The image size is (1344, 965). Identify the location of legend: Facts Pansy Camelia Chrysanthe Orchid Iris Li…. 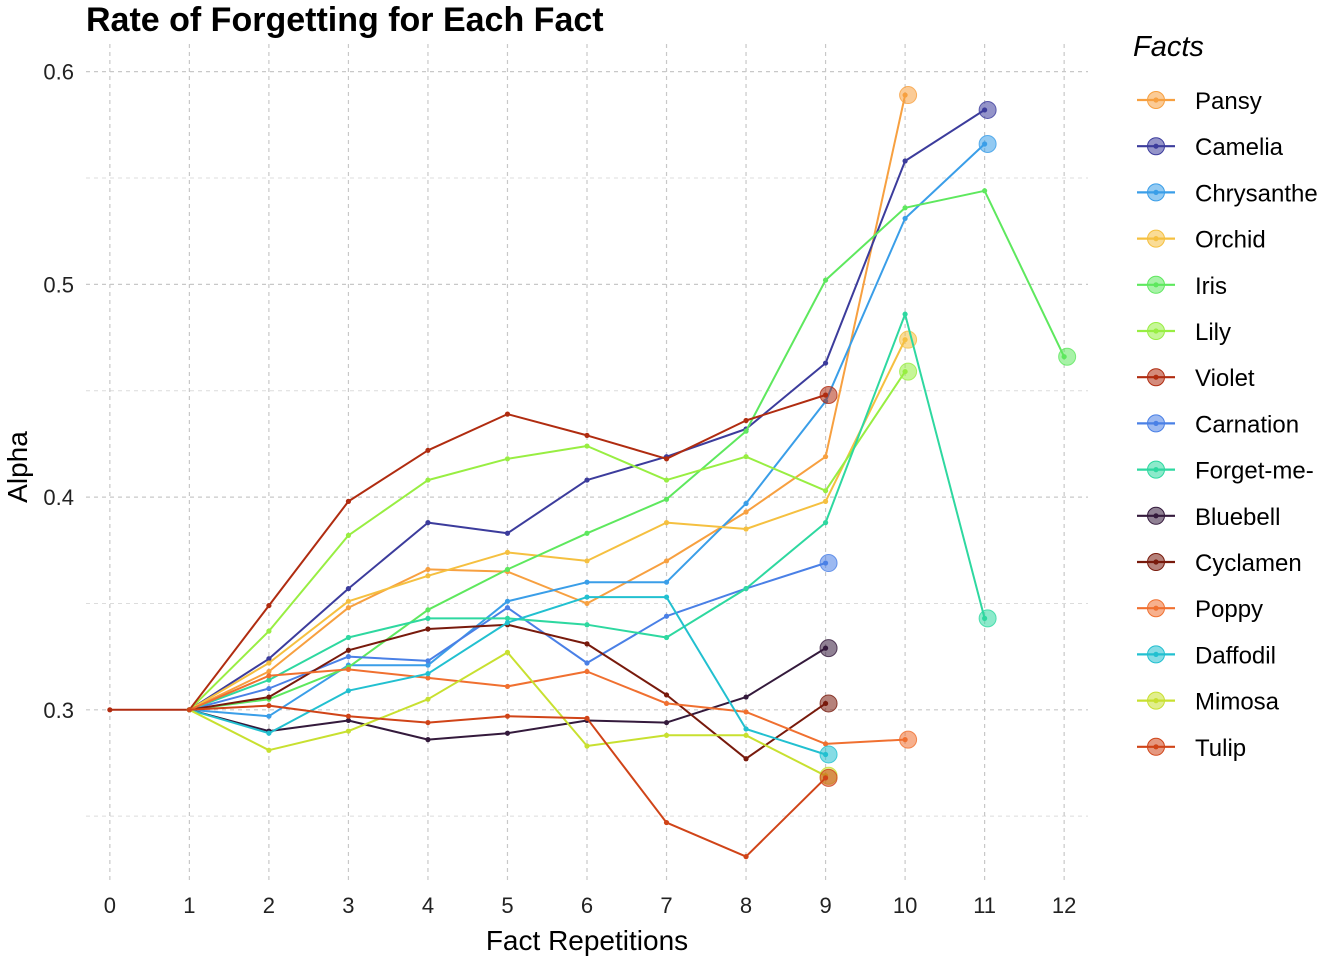
(1225, 396).